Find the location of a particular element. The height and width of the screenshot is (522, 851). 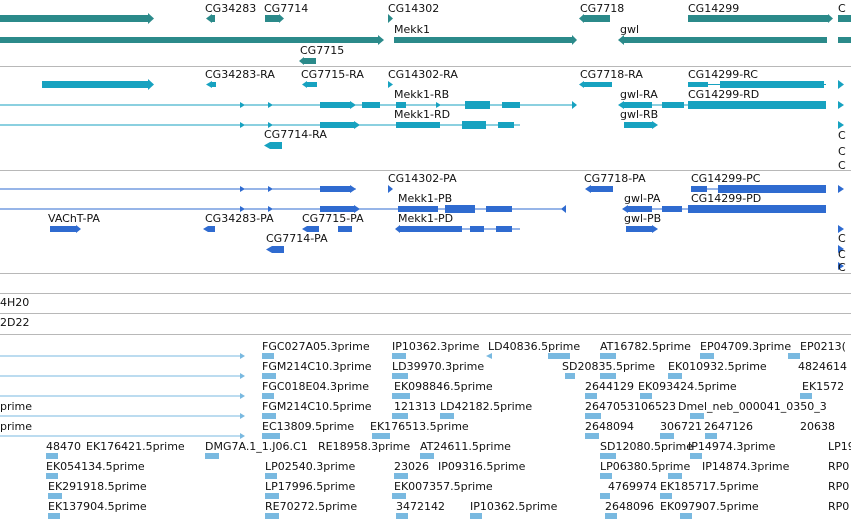

protein-label: VAChT-PA is located at coordinates (74, 218).